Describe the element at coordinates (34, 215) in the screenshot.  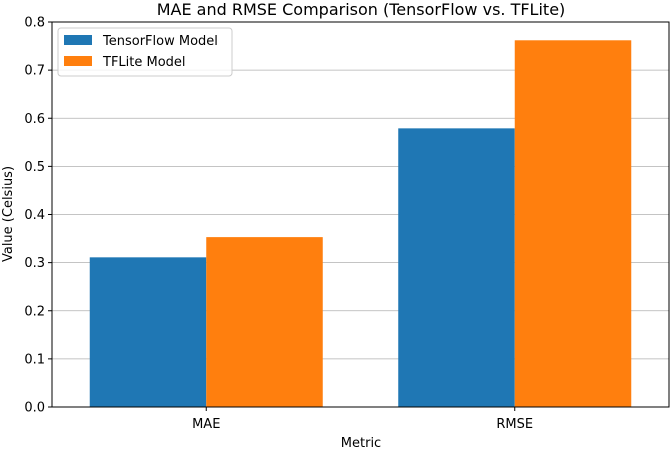
I see `y-tick-label: 0.4` at that location.